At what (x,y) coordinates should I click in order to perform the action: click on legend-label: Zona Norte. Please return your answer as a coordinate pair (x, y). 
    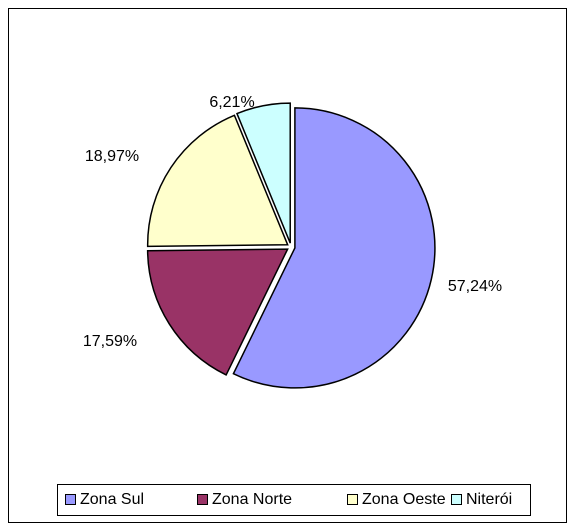
    Looking at the image, I should click on (252, 499).